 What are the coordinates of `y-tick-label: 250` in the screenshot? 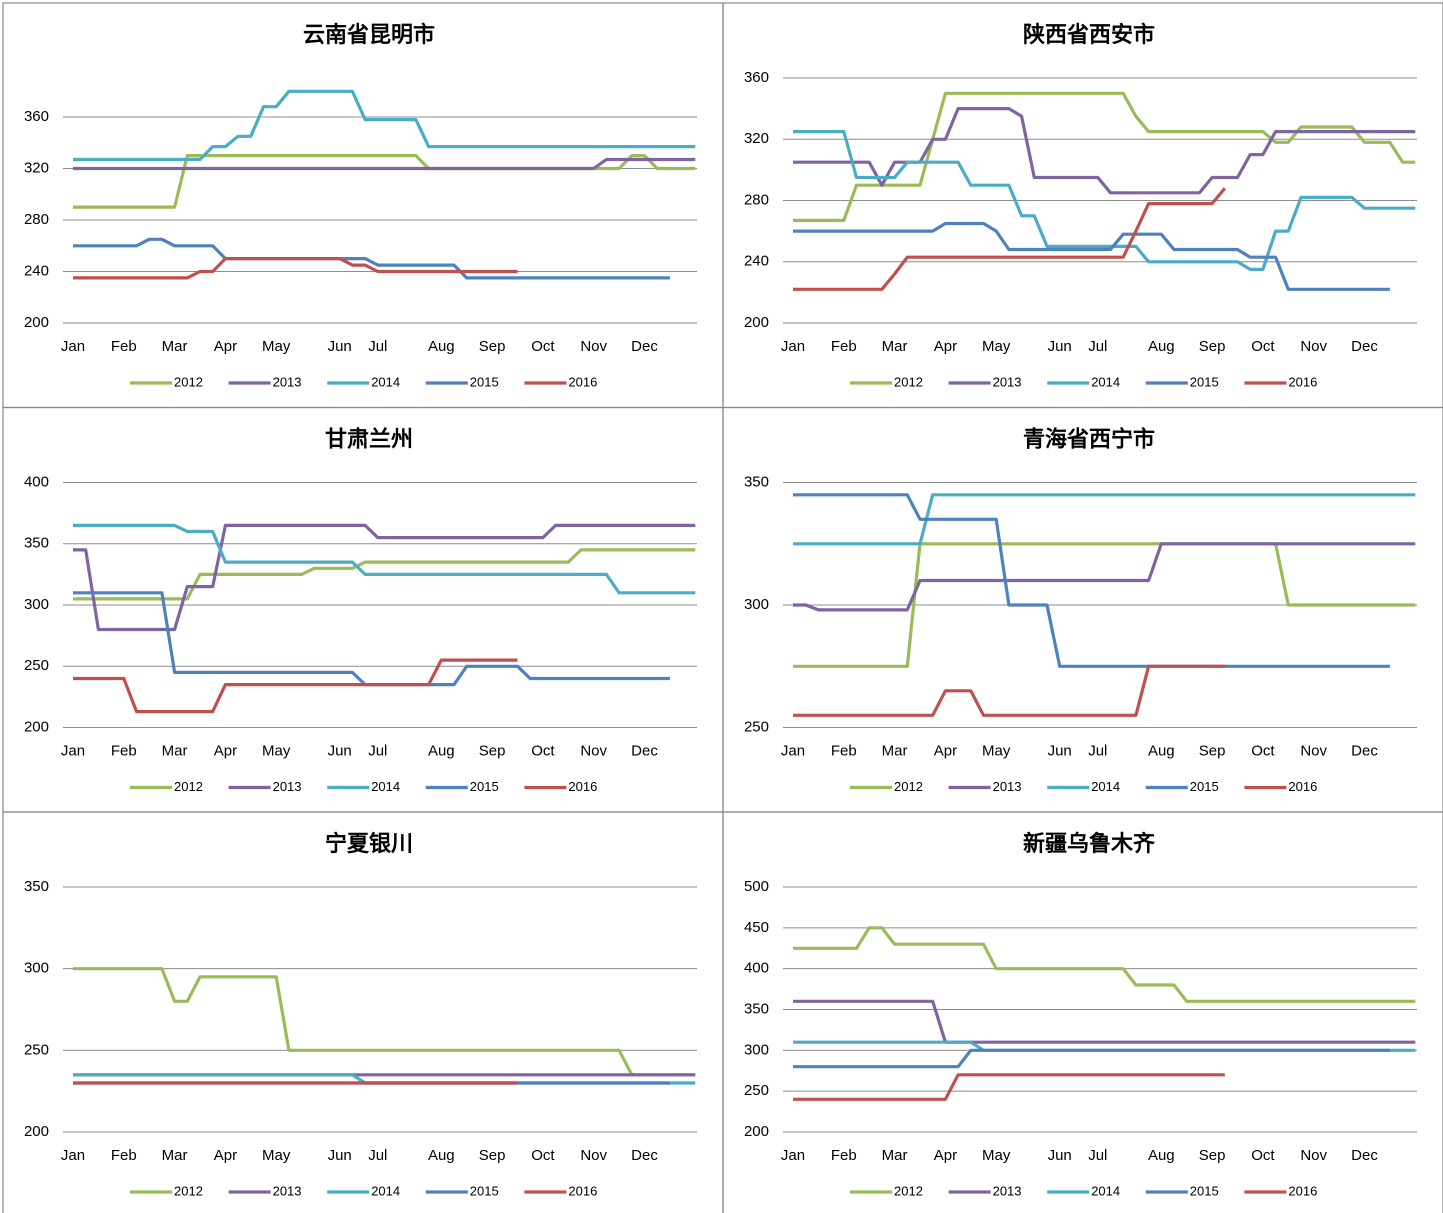 It's located at (756, 726).